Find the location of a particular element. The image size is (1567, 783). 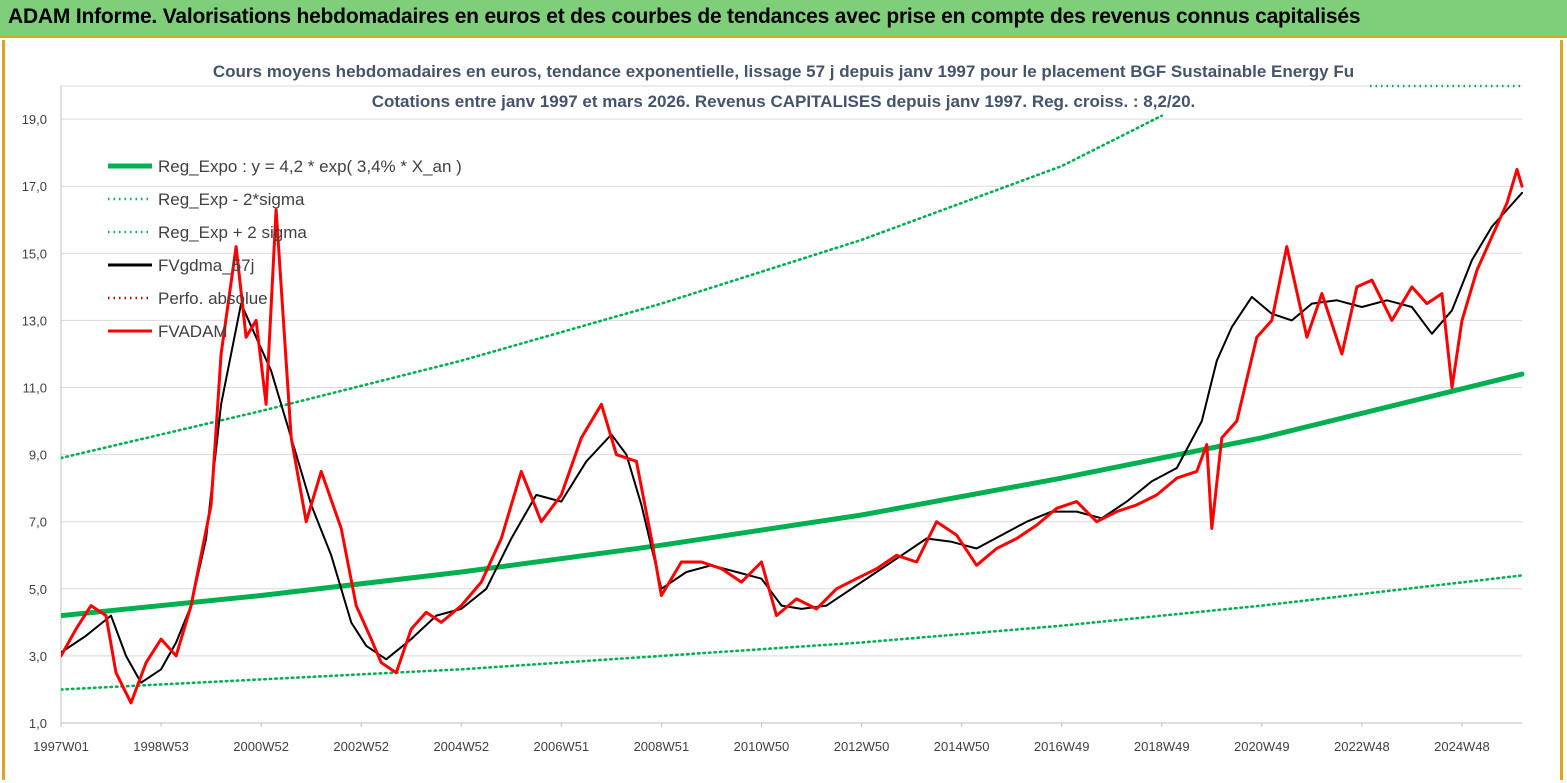

y-tick-label: 17,0 is located at coordinates (34, 186).